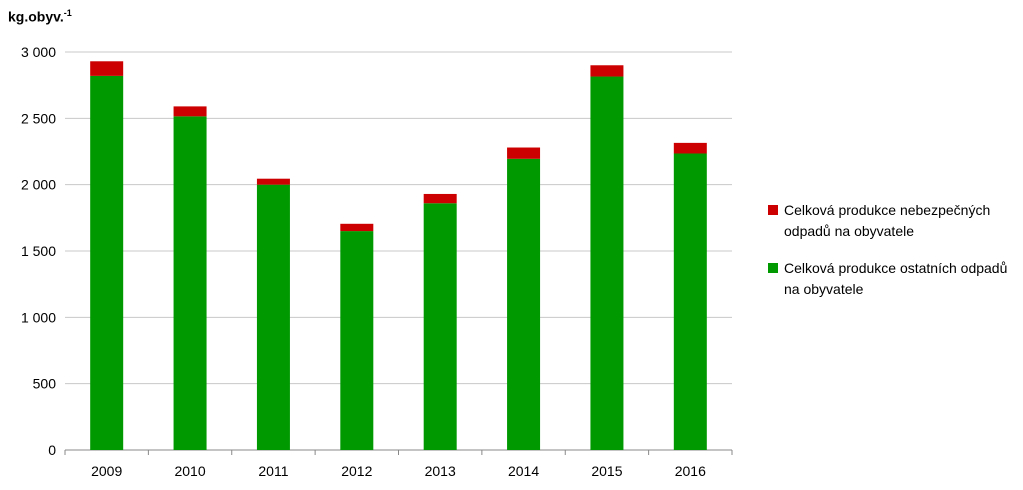 Image resolution: width=1023 pixels, height=490 pixels. What do you see at coordinates (38, 317) in the screenshot?
I see `y-tick-label: 1 000` at bounding box center [38, 317].